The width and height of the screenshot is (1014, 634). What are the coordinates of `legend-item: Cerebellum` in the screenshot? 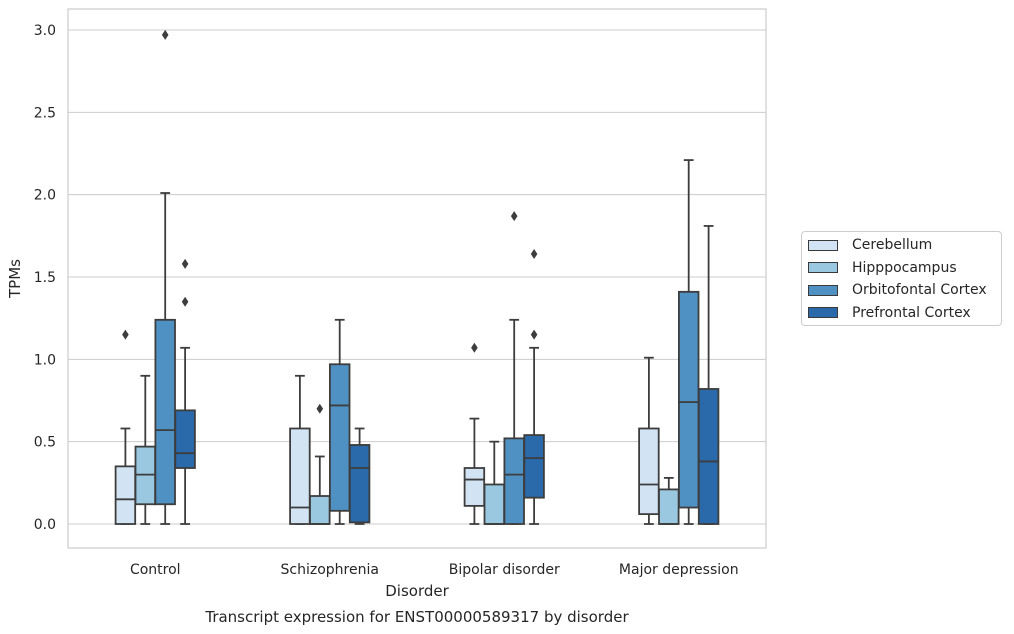 It's located at (870, 245).